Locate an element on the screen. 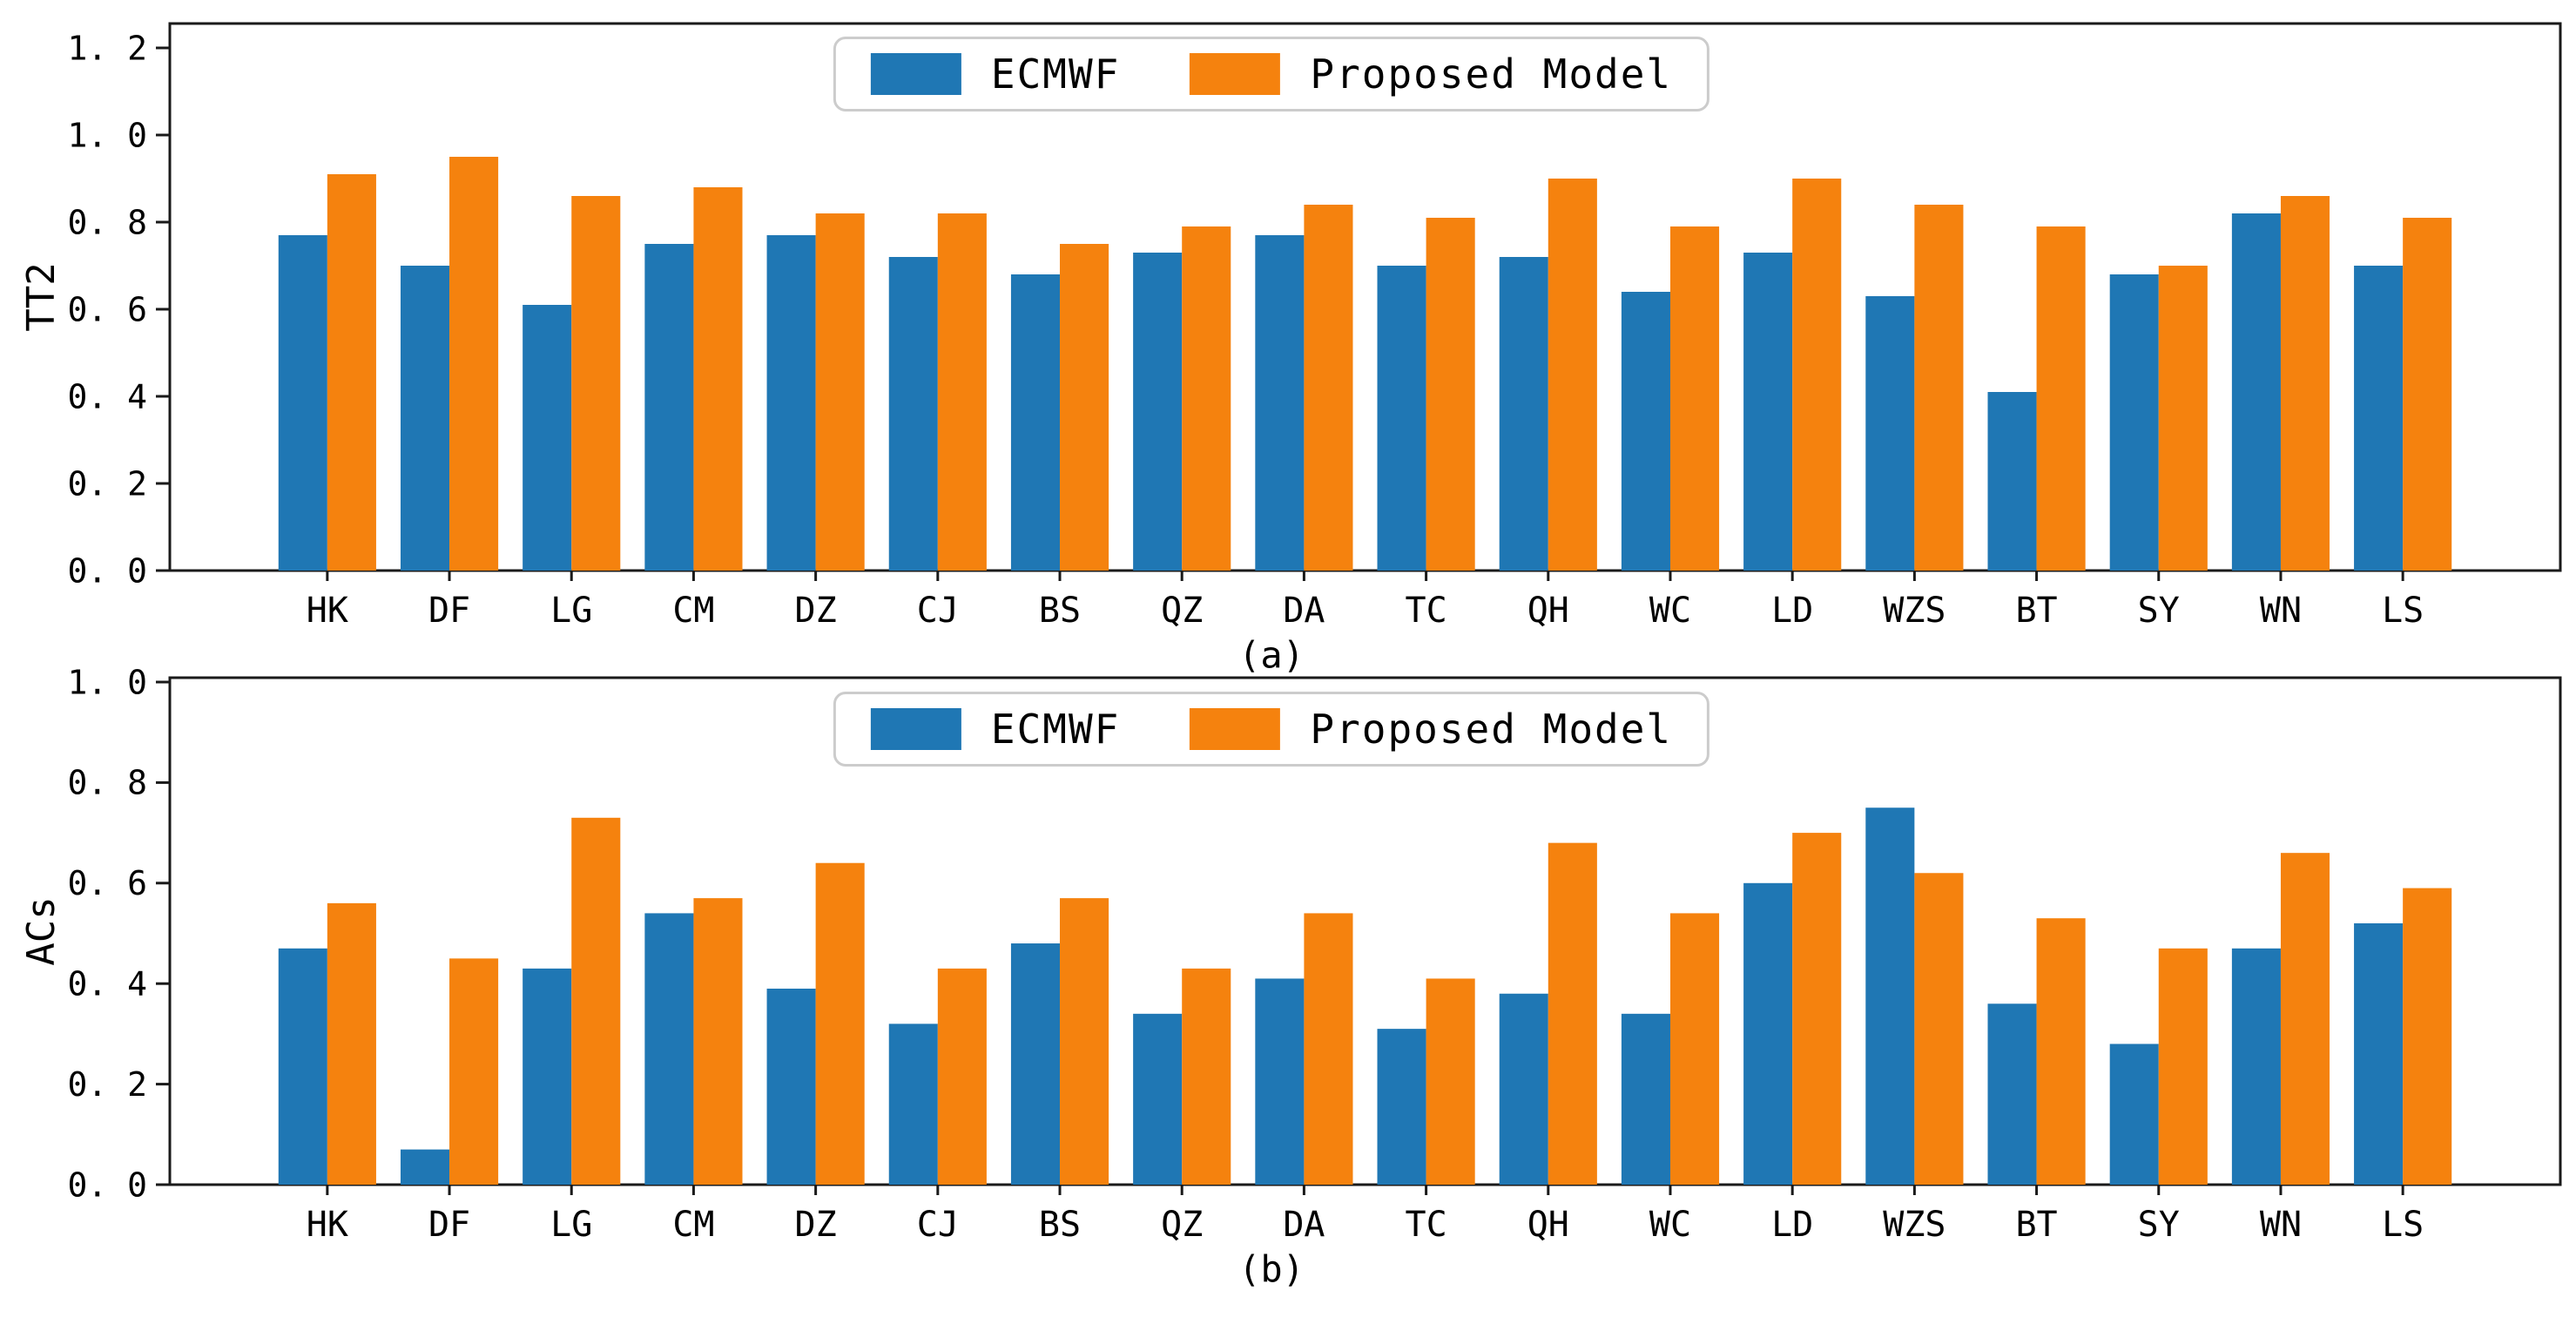 Image resolution: width=2576 pixels, height=1331 pixels. bar-a-QH-ecmwf is located at coordinates (1523, 414).